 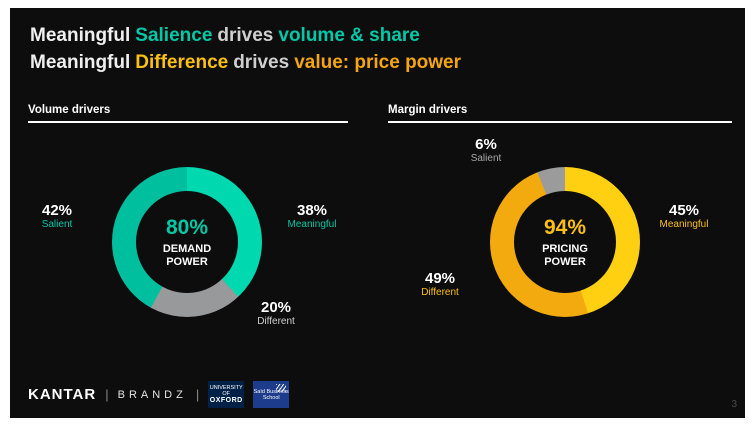 I want to click on callout-meaningful-margin: 45% Meaningful, so click(x=684, y=217).